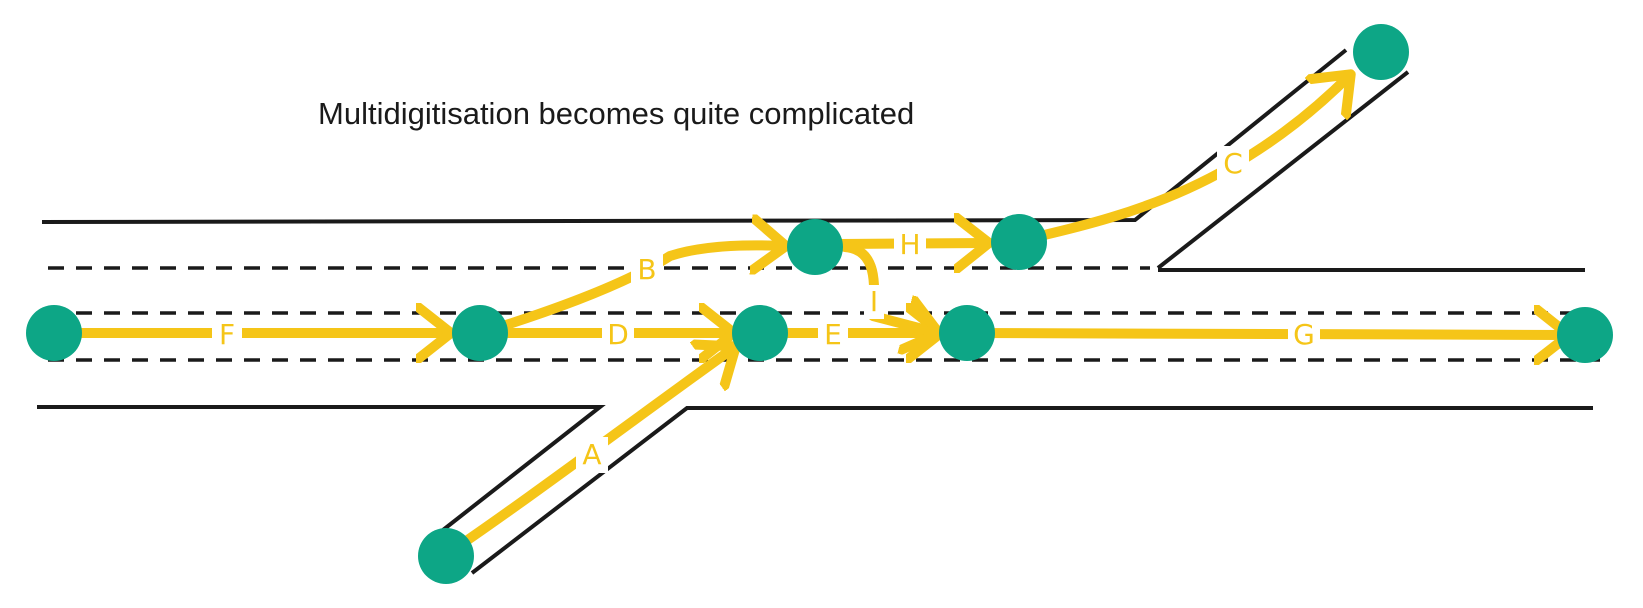 Image resolution: width=1643 pixels, height=608 pixels. I want to click on edge-label-i: I, so click(874, 301).